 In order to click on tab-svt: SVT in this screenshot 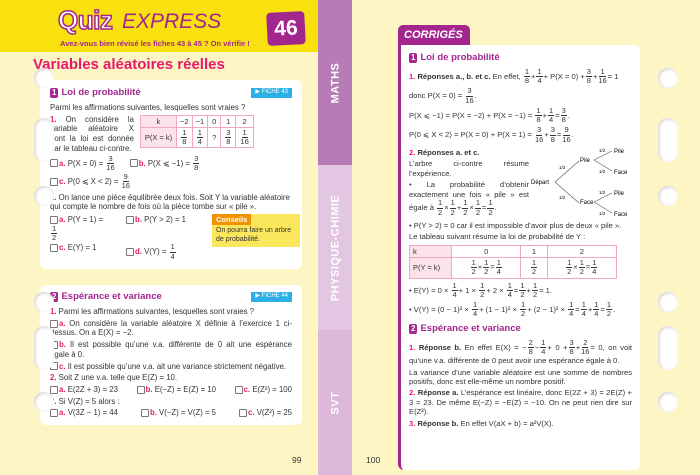, I will do `click(335, 402)`.